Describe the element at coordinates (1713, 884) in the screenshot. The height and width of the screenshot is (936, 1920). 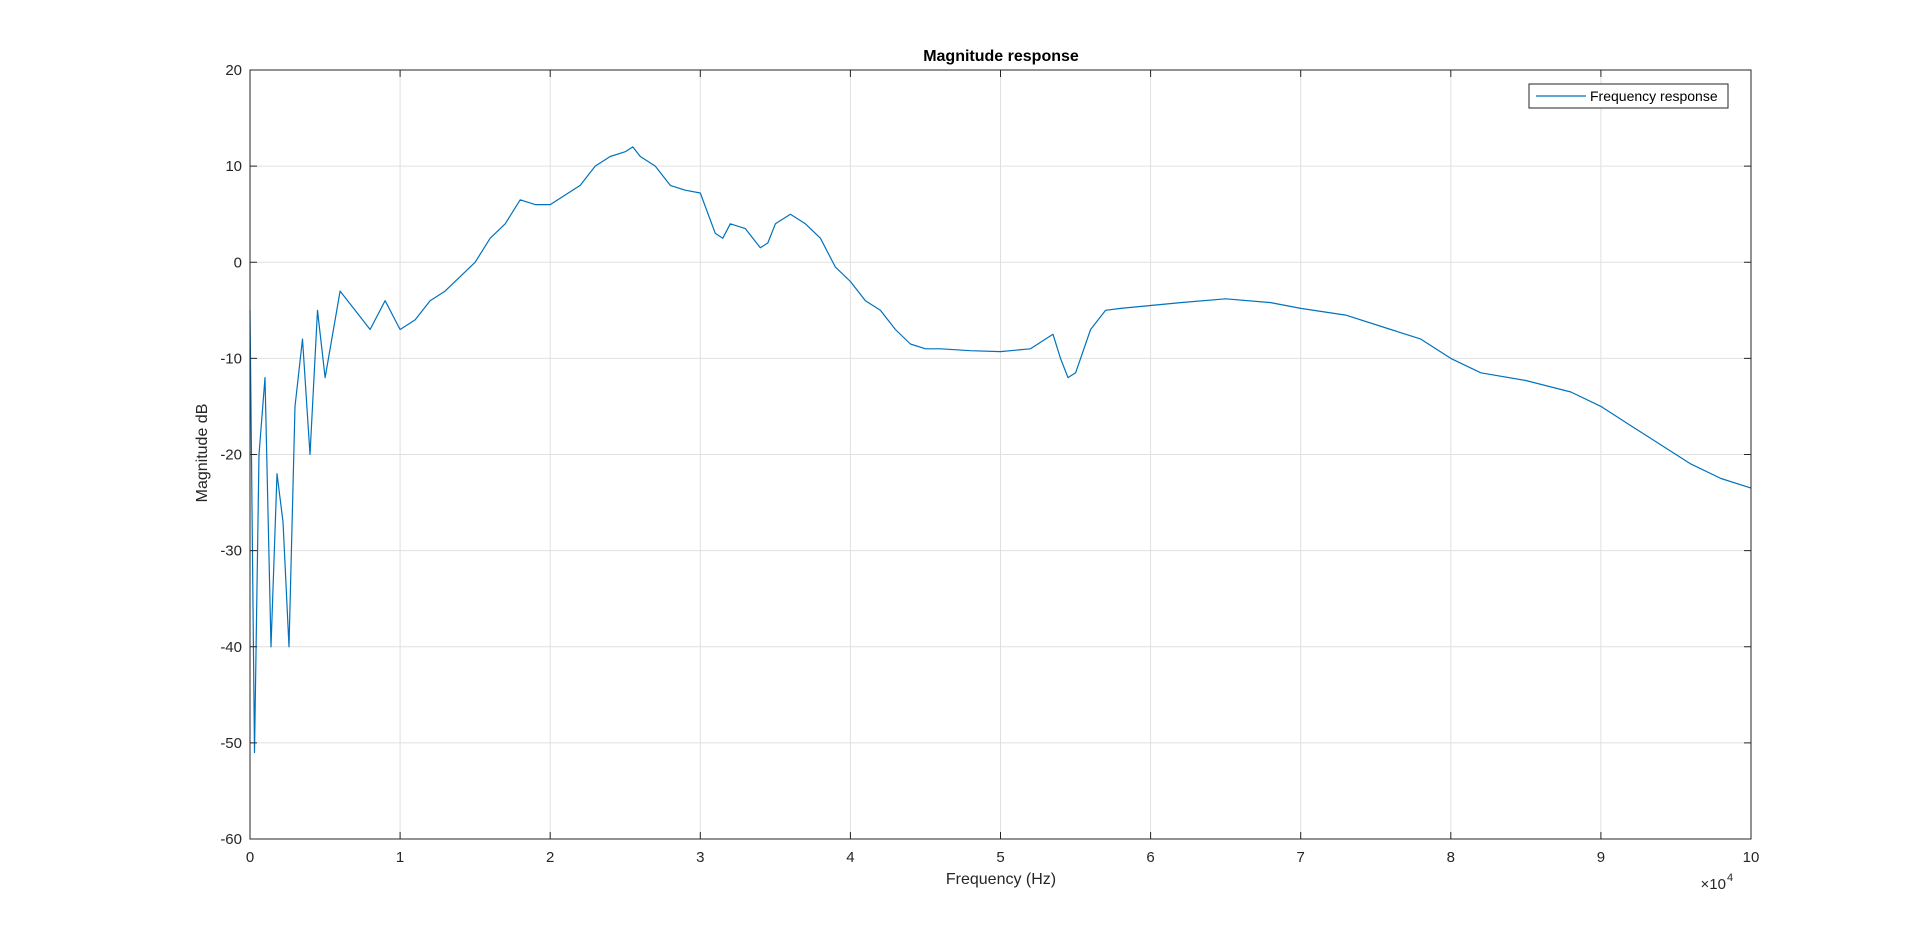
I see `x-exponent-base: ×10` at that location.